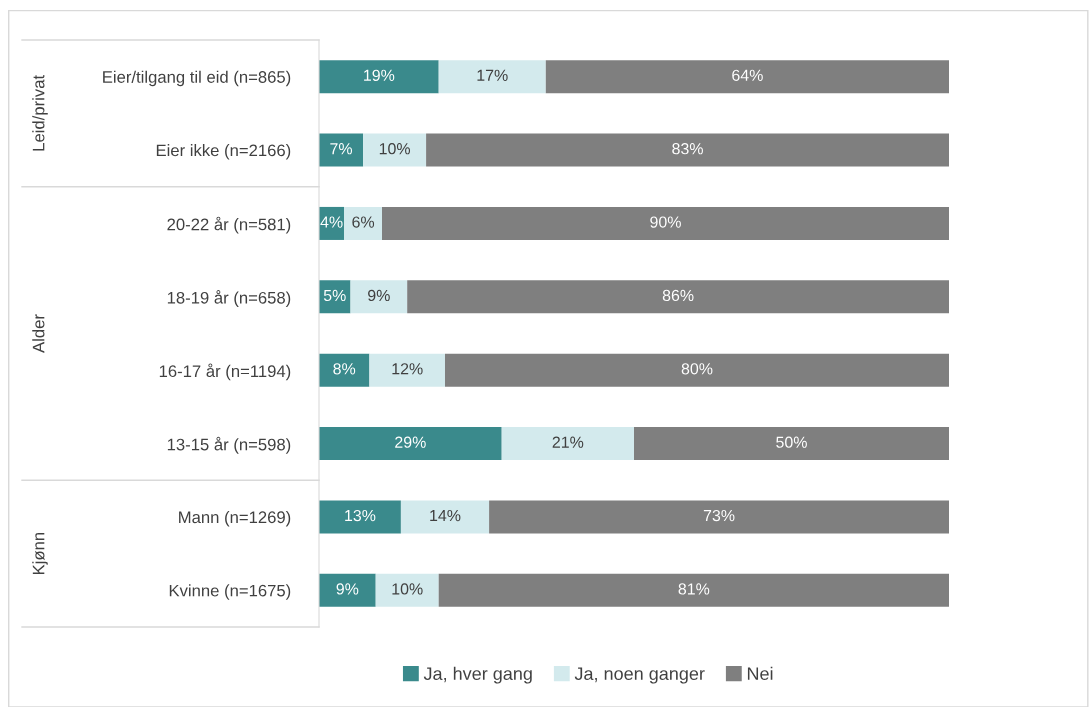 This screenshot has width=1090, height=707. Describe the element at coordinates (331, 222) in the screenshot. I see `data-label: 4%` at that location.